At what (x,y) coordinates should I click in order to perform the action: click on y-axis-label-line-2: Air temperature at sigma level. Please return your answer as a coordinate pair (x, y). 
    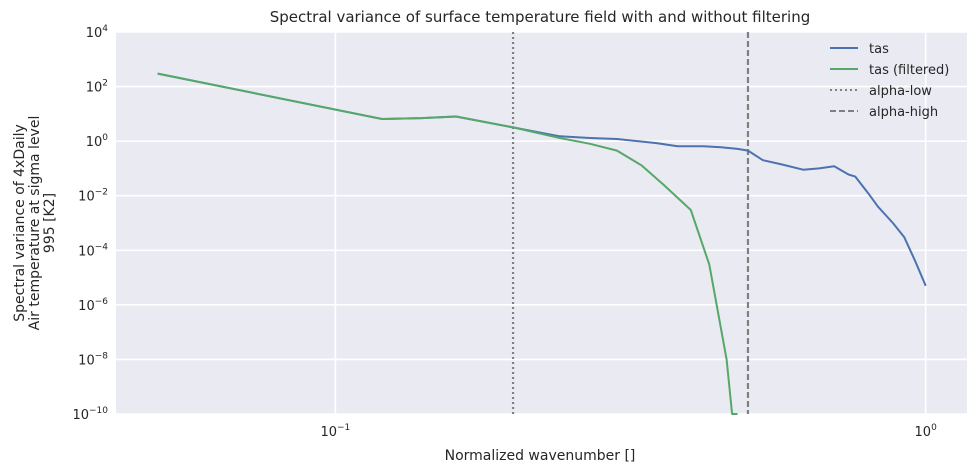
    Looking at the image, I should click on (35, 223).